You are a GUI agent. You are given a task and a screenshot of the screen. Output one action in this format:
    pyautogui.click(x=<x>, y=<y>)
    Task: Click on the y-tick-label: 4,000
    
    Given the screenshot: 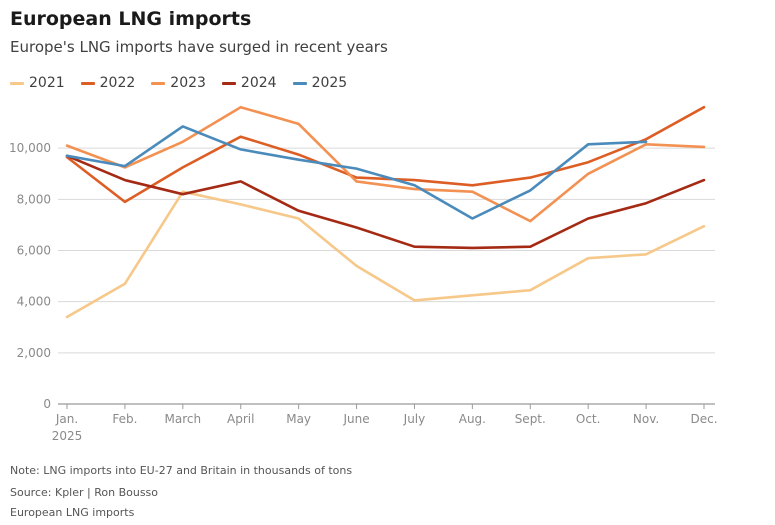 What is the action you would take?
    pyautogui.click(x=34, y=302)
    